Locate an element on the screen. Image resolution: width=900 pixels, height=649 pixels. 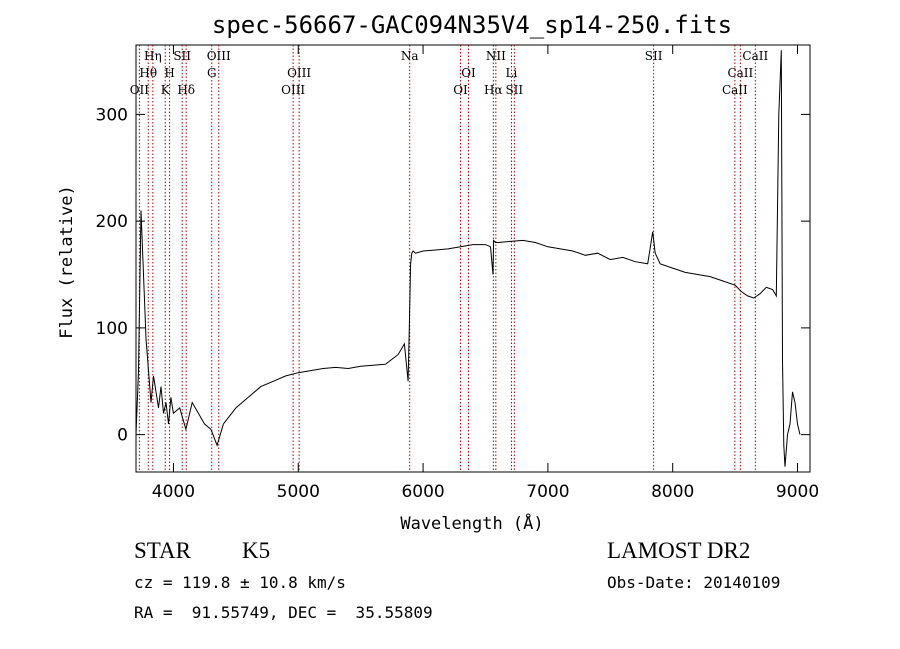
x-tick-label-3: 7000 is located at coordinates (547, 492).